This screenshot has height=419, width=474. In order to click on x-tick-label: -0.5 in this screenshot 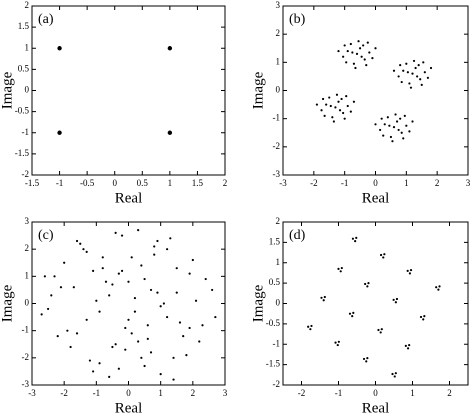, I will do `click(87, 183)`.